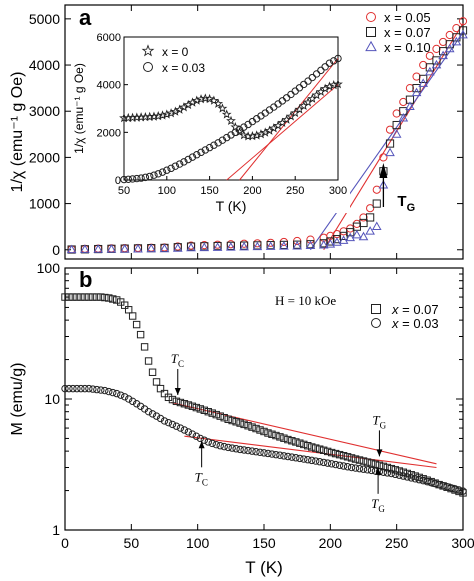 This screenshot has height=581, width=474. I want to click on panel-b-x-axis-label: T (K), so click(263, 567).